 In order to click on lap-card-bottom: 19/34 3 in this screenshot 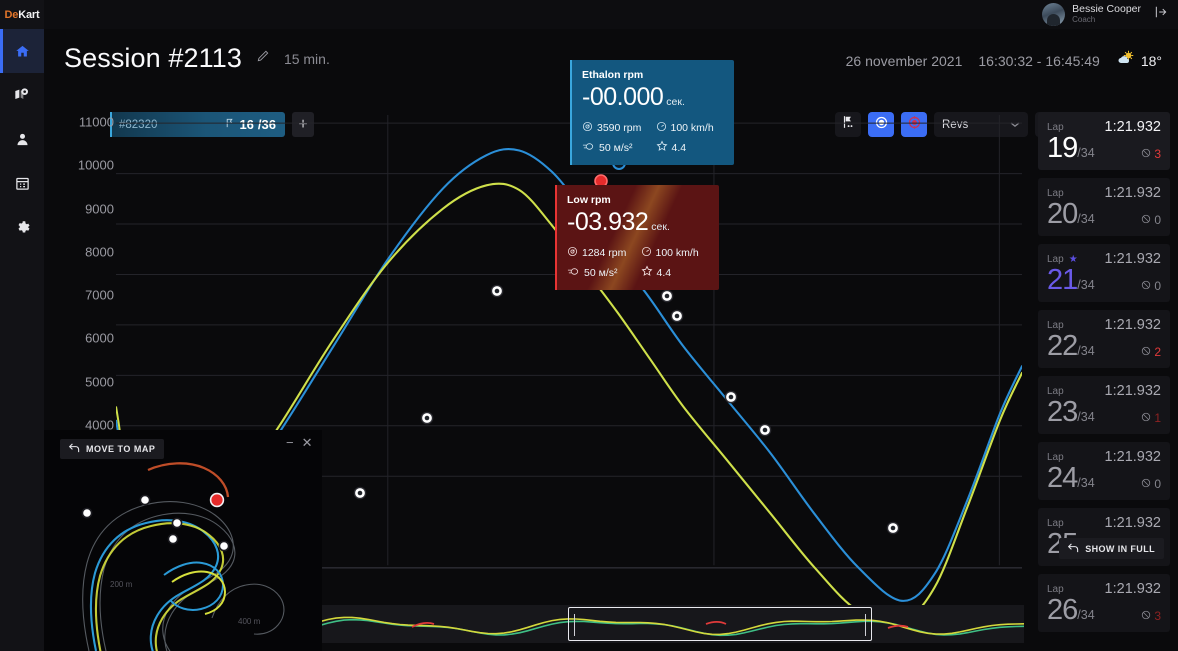, I will do `click(1104, 148)`.